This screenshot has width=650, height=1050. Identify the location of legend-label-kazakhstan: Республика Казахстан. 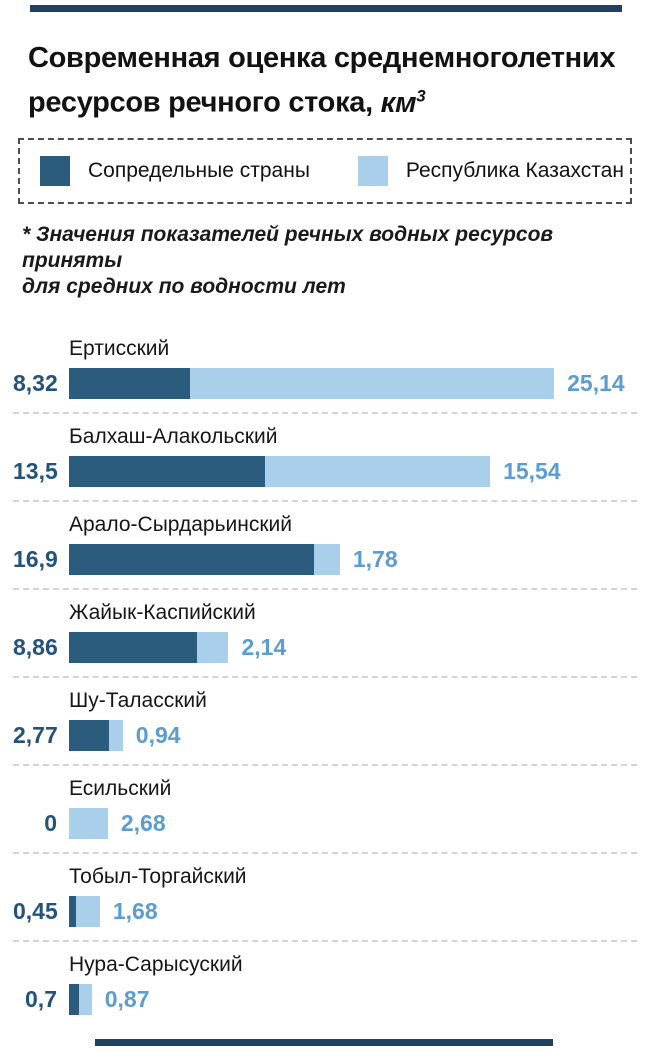
(514, 170).